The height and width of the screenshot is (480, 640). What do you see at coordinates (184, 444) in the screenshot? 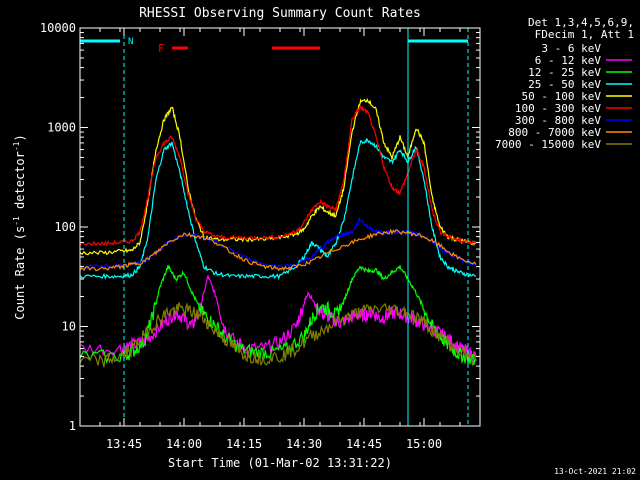
I see `x-tick-label: 14:00` at bounding box center [184, 444].